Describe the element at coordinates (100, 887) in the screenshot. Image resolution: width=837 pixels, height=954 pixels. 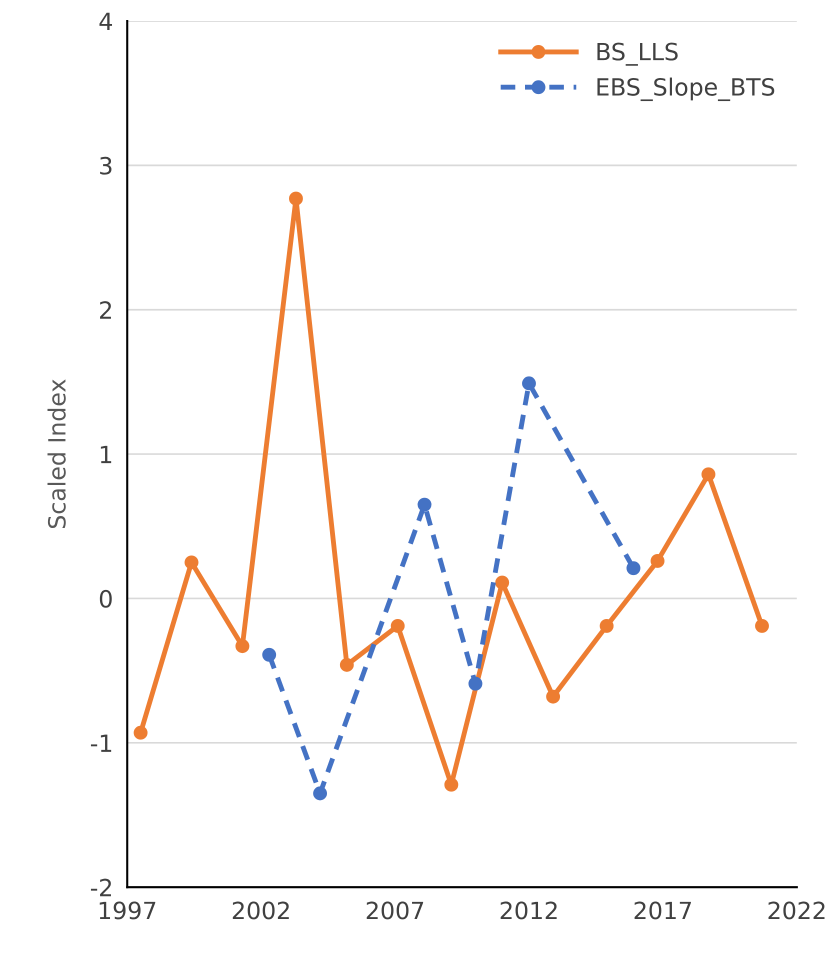
I see `y-tick-label: -2` at that location.